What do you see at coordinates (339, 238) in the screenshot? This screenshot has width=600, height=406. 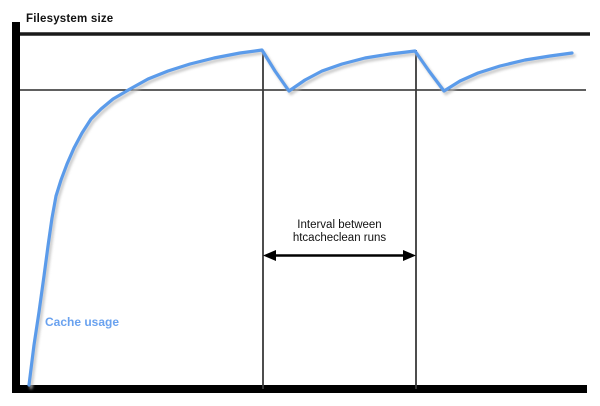 I see `interval-annotation-line2: htcacheclean runs` at bounding box center [339, 238].